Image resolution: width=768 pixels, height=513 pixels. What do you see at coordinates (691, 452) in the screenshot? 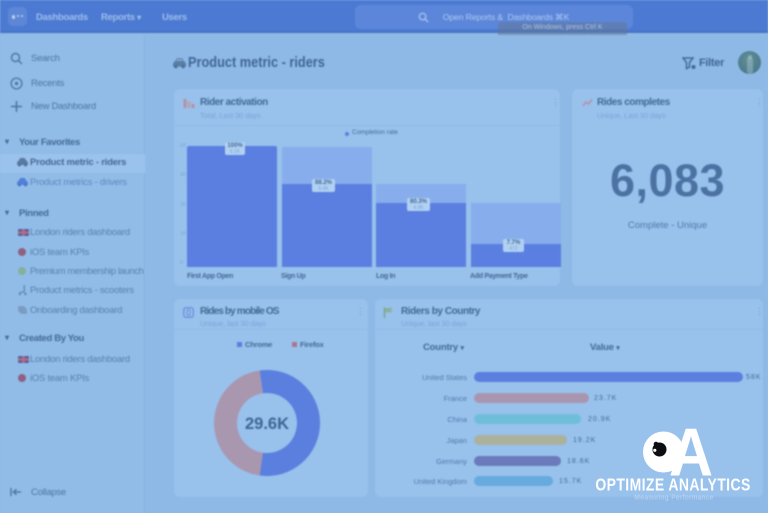
I see `svg-text: A` at bounding box center [691, 452].